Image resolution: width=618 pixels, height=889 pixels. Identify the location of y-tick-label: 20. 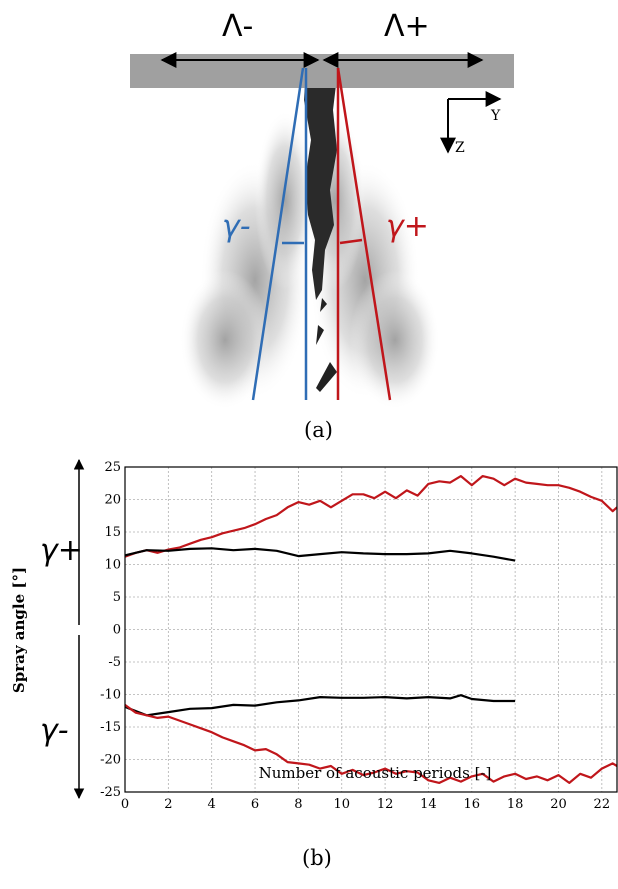
(112, 500).